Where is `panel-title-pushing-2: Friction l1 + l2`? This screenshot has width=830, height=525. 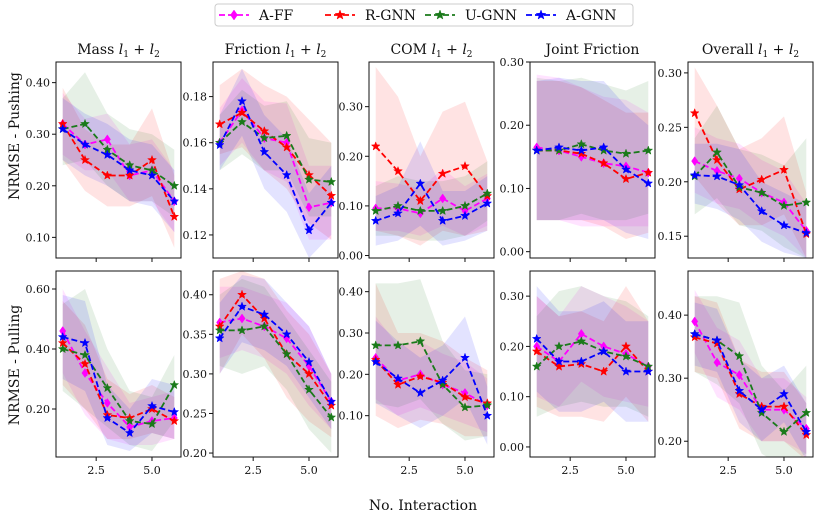 panel-title-pushing-2: Friction l1 + l2 is located at coordinates (276, 51).